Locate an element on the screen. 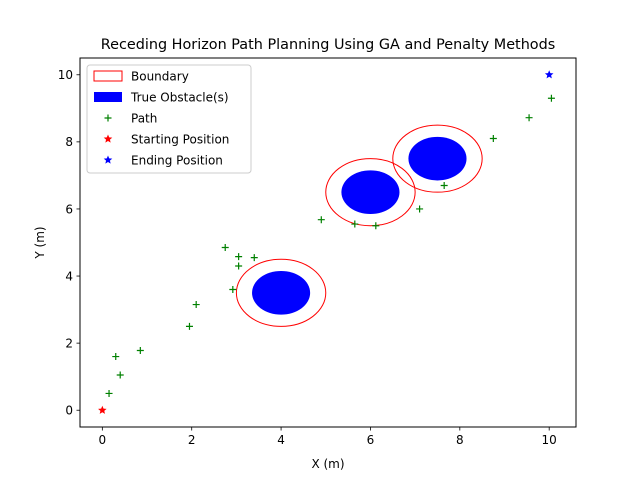 The width and height of the screenshot is (640, 480). legend-label: Path is located at coordinates (144, 118).